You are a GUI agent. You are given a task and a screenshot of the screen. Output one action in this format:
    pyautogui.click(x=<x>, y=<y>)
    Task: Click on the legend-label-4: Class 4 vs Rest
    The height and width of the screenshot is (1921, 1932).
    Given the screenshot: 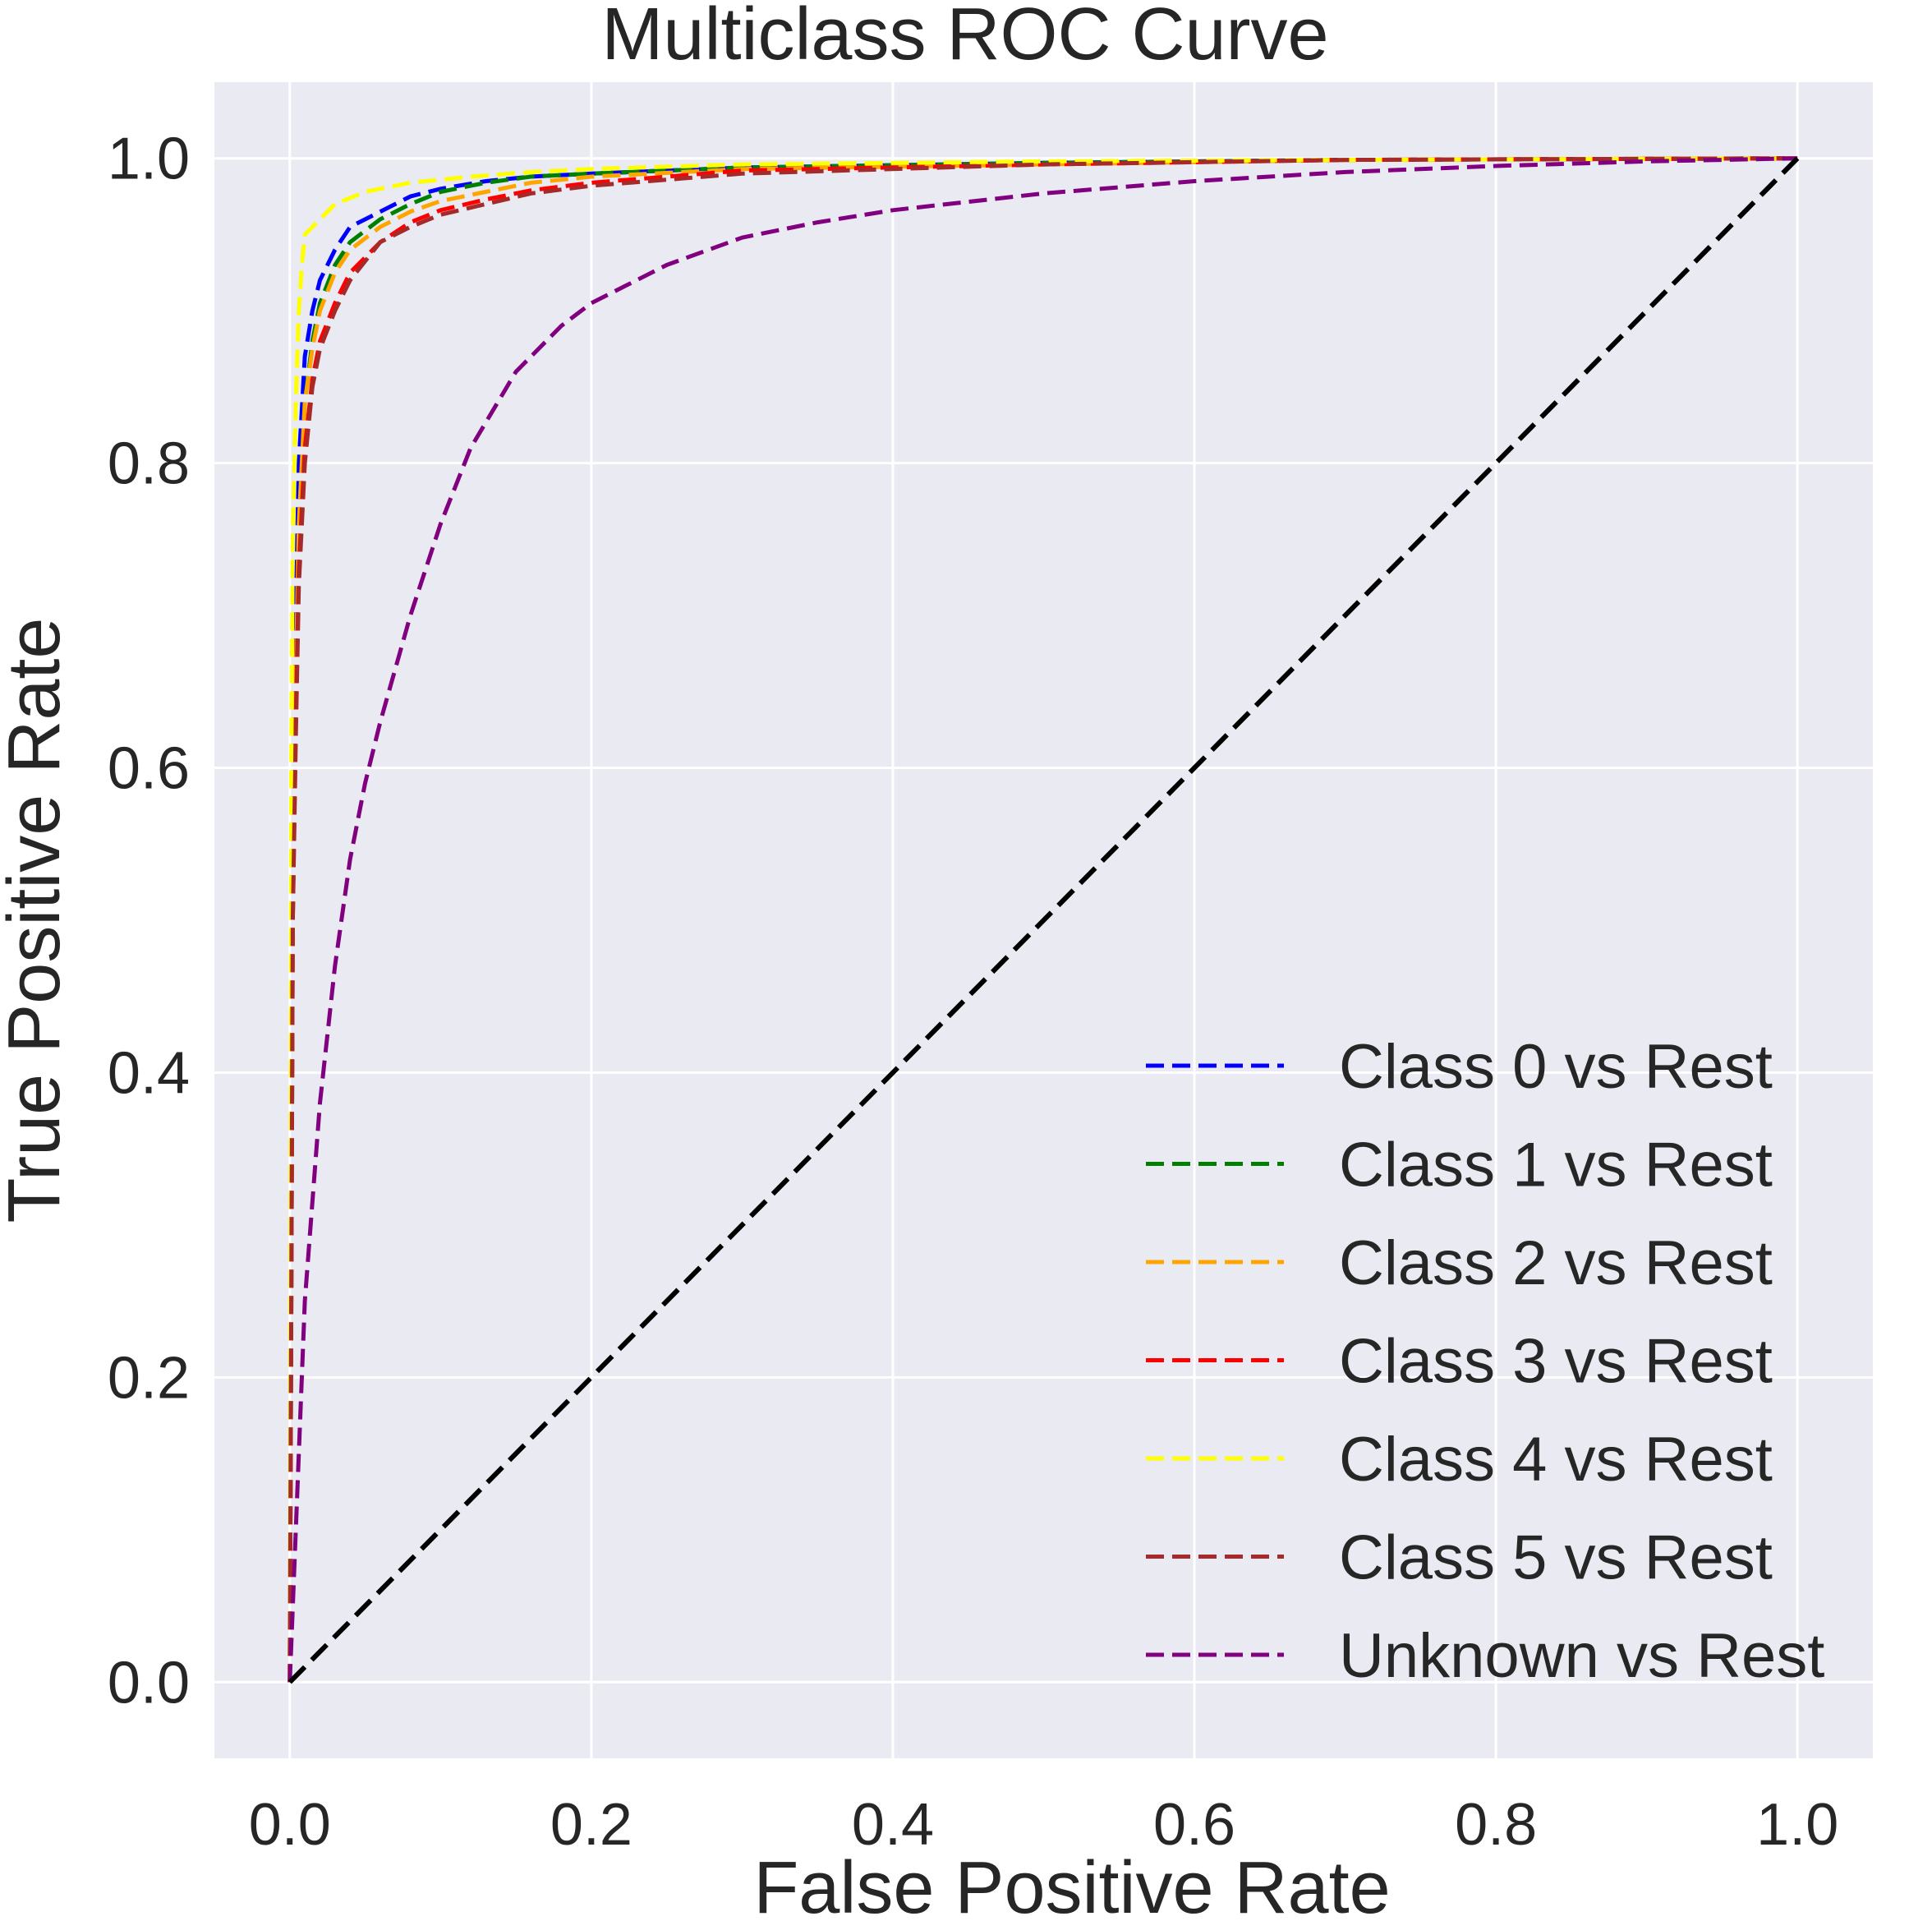 What is the action you would take?
    pyautogui.click(x=1556, y=1460)
    